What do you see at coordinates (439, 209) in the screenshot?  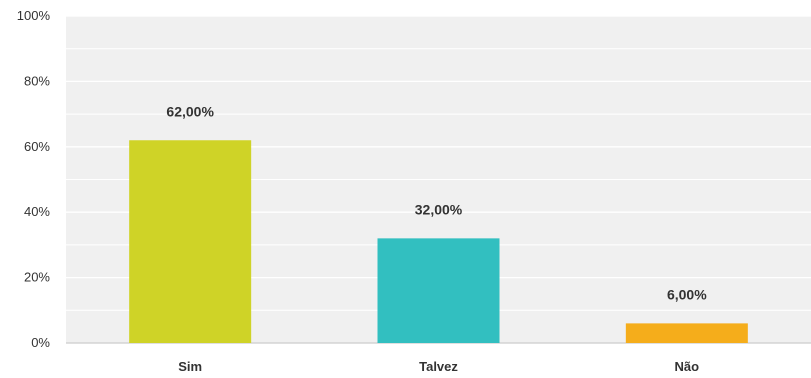 I see `data-label: 32,00%` at bounding box center [439, 209].